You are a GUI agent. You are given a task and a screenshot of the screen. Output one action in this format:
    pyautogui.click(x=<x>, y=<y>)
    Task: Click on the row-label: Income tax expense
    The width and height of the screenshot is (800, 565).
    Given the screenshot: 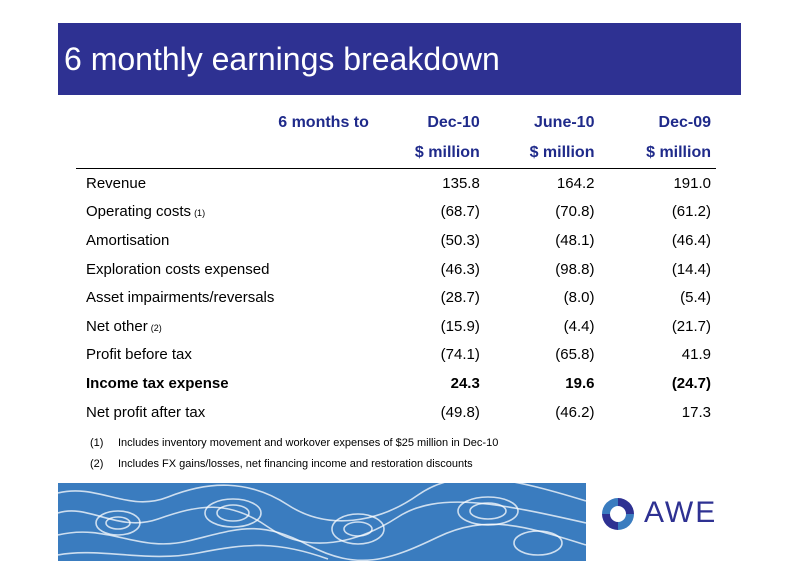 What is the action you would take?
    pyautogui.click(x=225, y=383)
    